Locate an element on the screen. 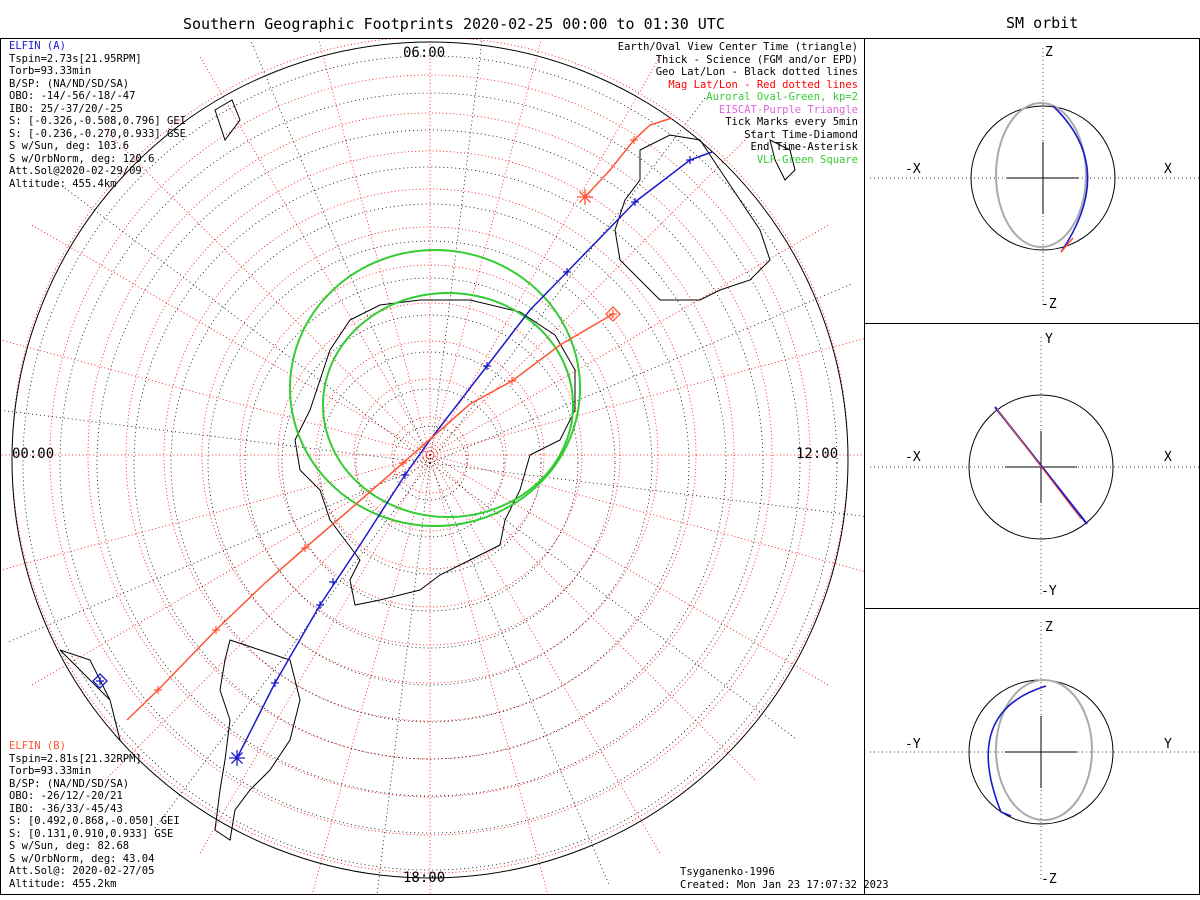 The width and height of the screenshot is (1200, 900). sm1-right-label: X is located at coordinates (1168, 169).